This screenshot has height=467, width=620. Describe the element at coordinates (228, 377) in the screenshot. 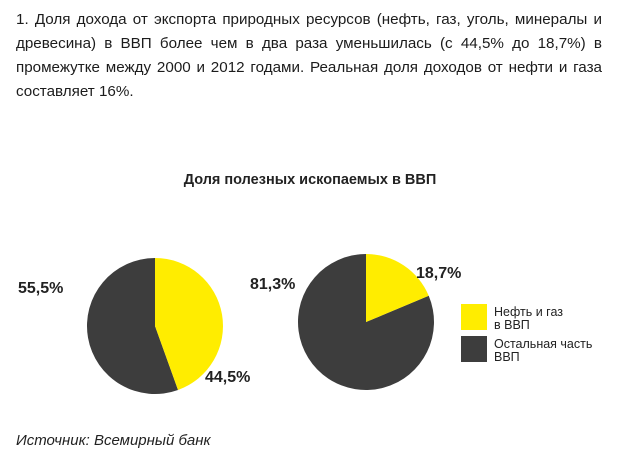

I see `pie-2000-label-oil-gas: 44,5%` at that location.